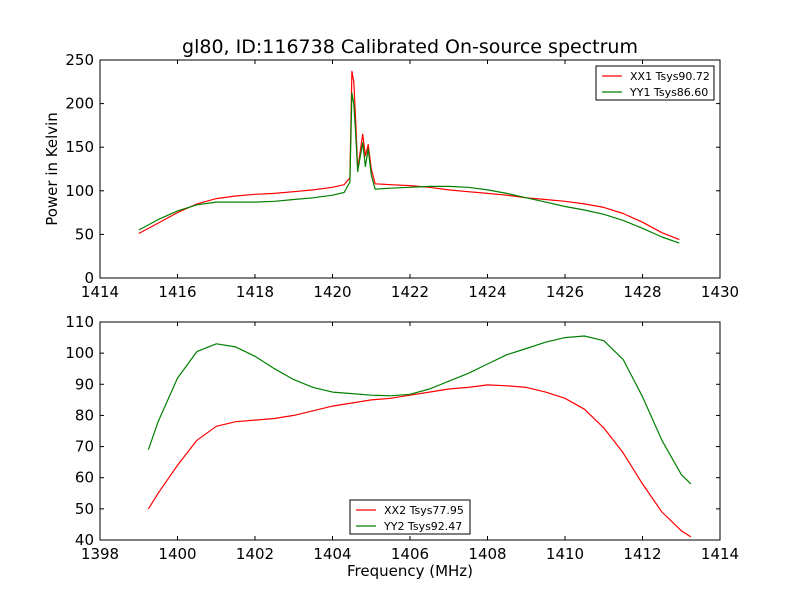  Describe the element at coordinates (84, 384) in the screenshot. I see `bottom-y-tick-label: 90` at that location.